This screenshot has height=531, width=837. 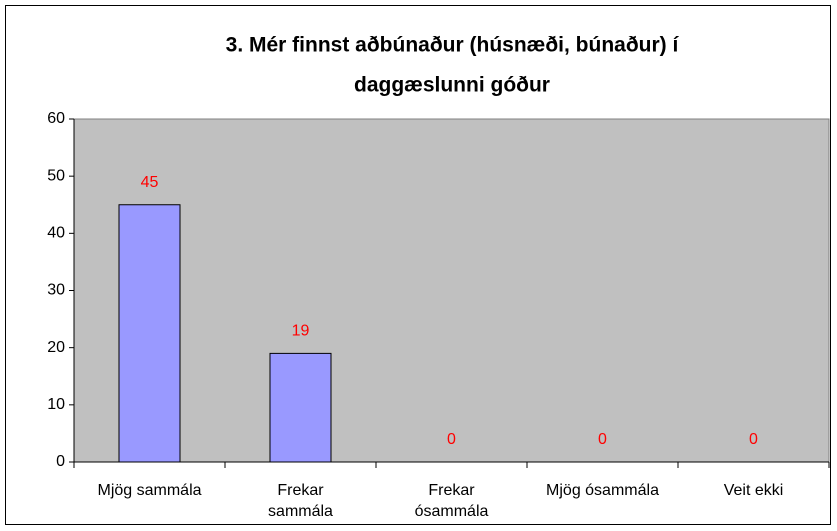 What do you see at coordinates (753, 490) in the screenshot?
I see `x-tick-label: Veit ekki` at bounding box center [753, 490].